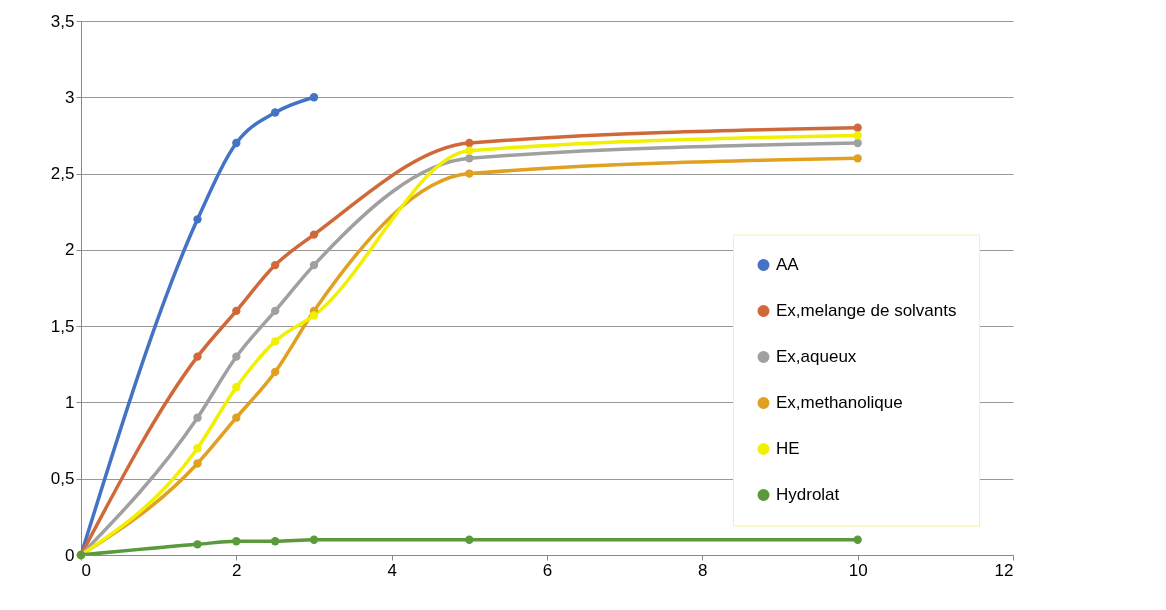 This screenshot has height=610, width=1166. What do you see at coordinates (62, 21) in the screenshot?
I see `y-tick-label: 3,5` at bounding box center [62, 21].